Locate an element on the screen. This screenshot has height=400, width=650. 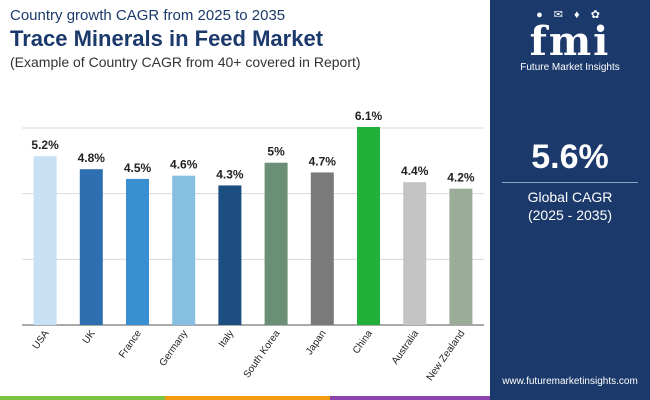
data-label: 5% is located at coordinates (276, 152).